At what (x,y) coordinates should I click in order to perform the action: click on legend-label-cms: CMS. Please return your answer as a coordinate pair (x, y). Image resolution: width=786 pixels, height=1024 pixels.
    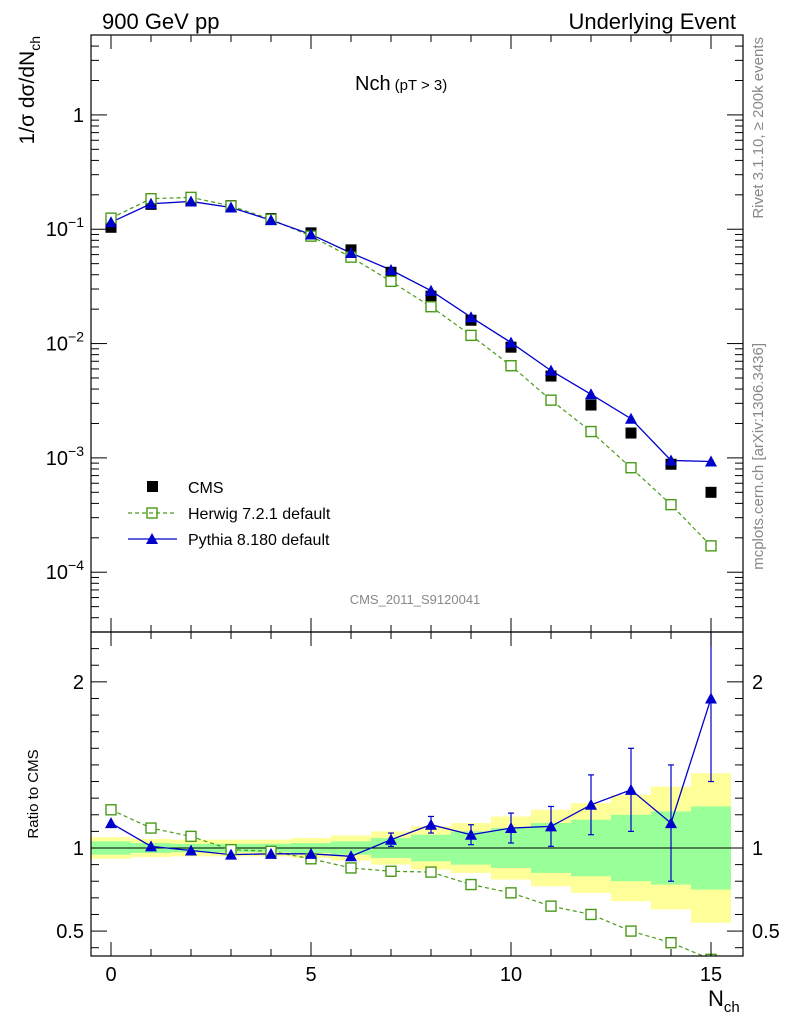
    Looking at the image, I should click on (206, 488).